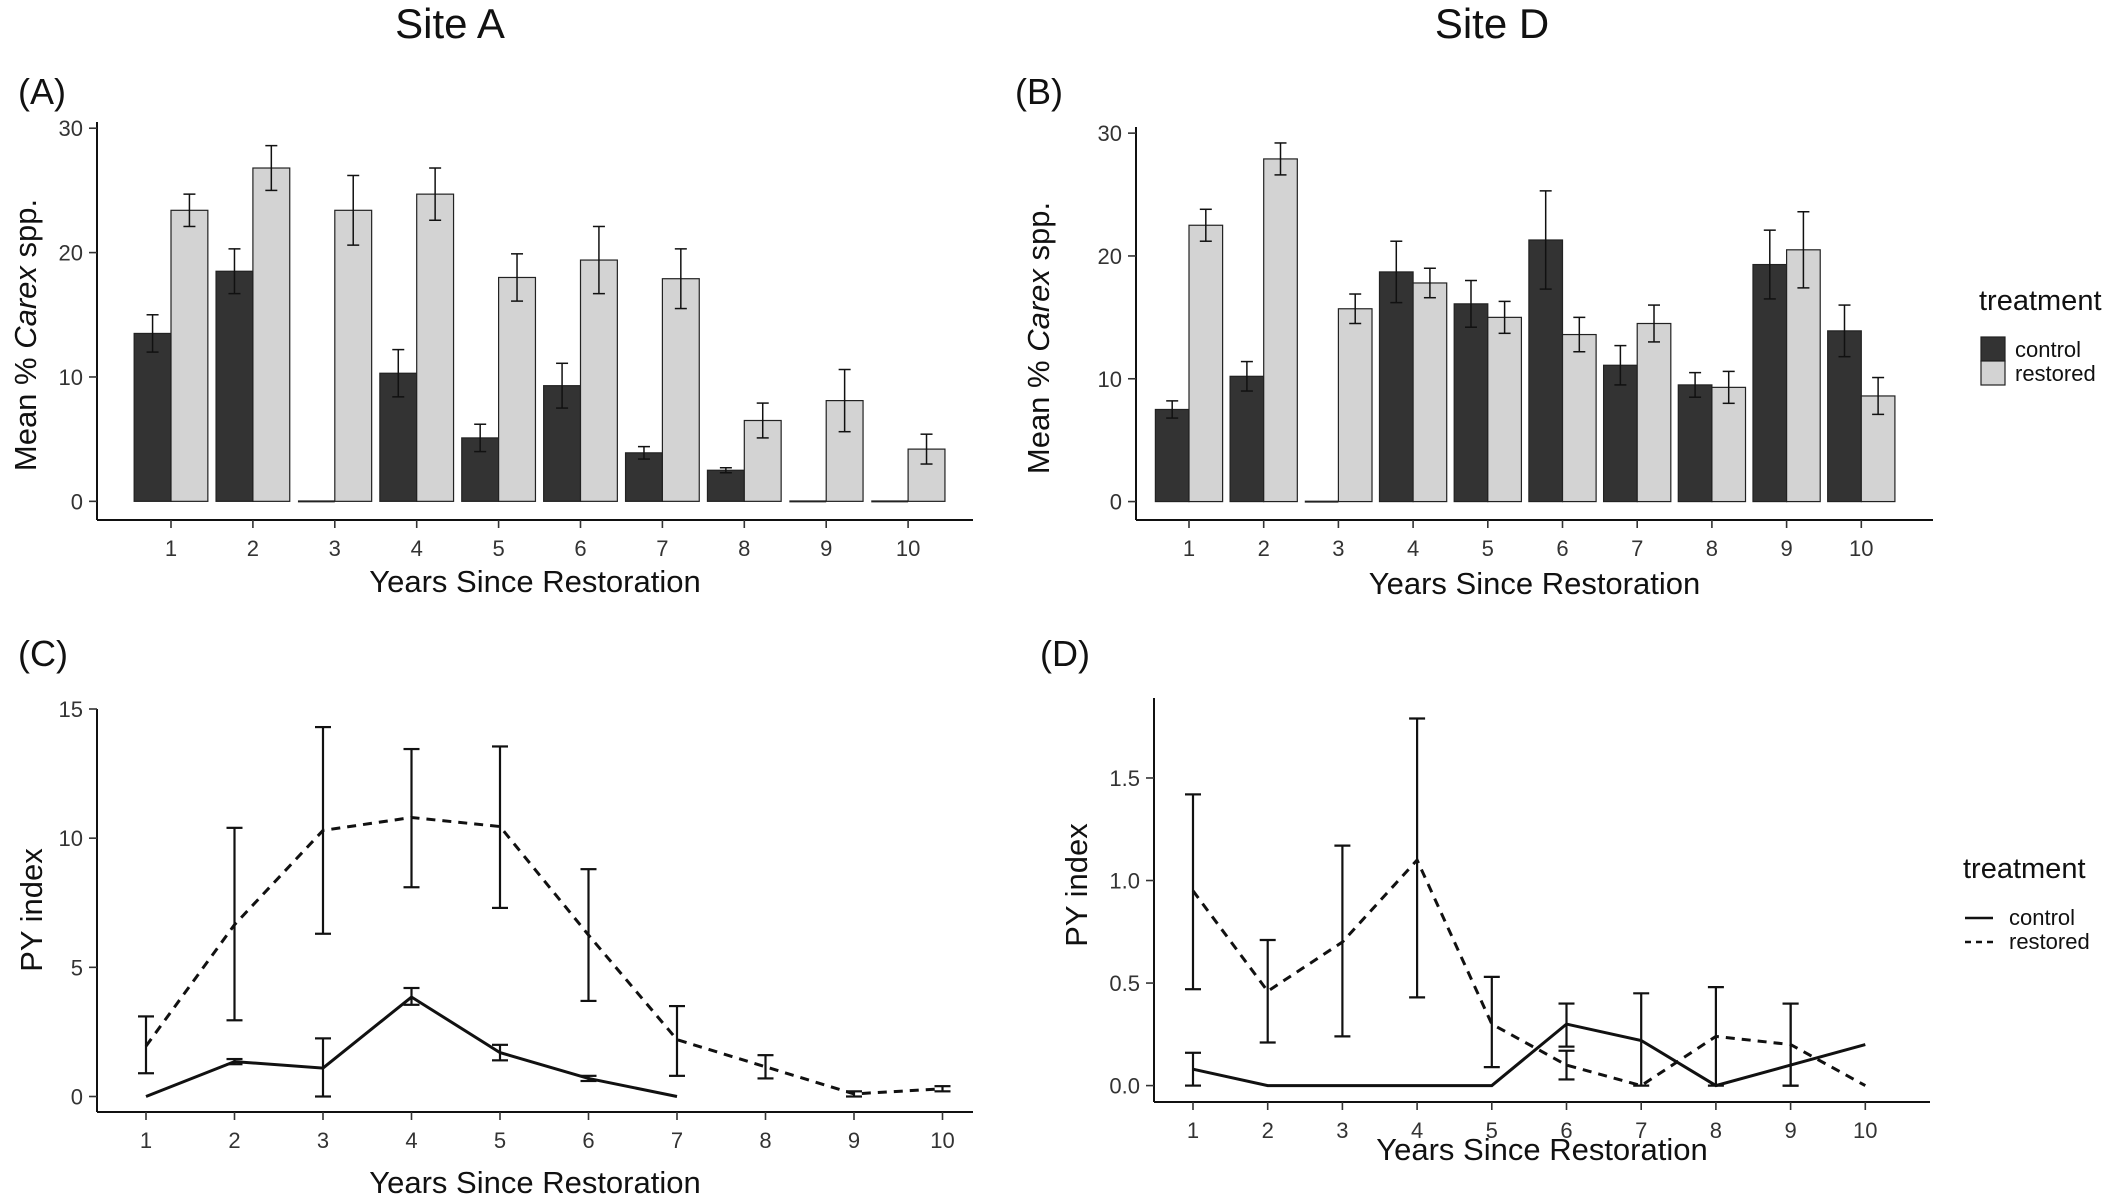 The image size is (2128, 1195). I want to click on panel-label: (D), so click(1065, 653).